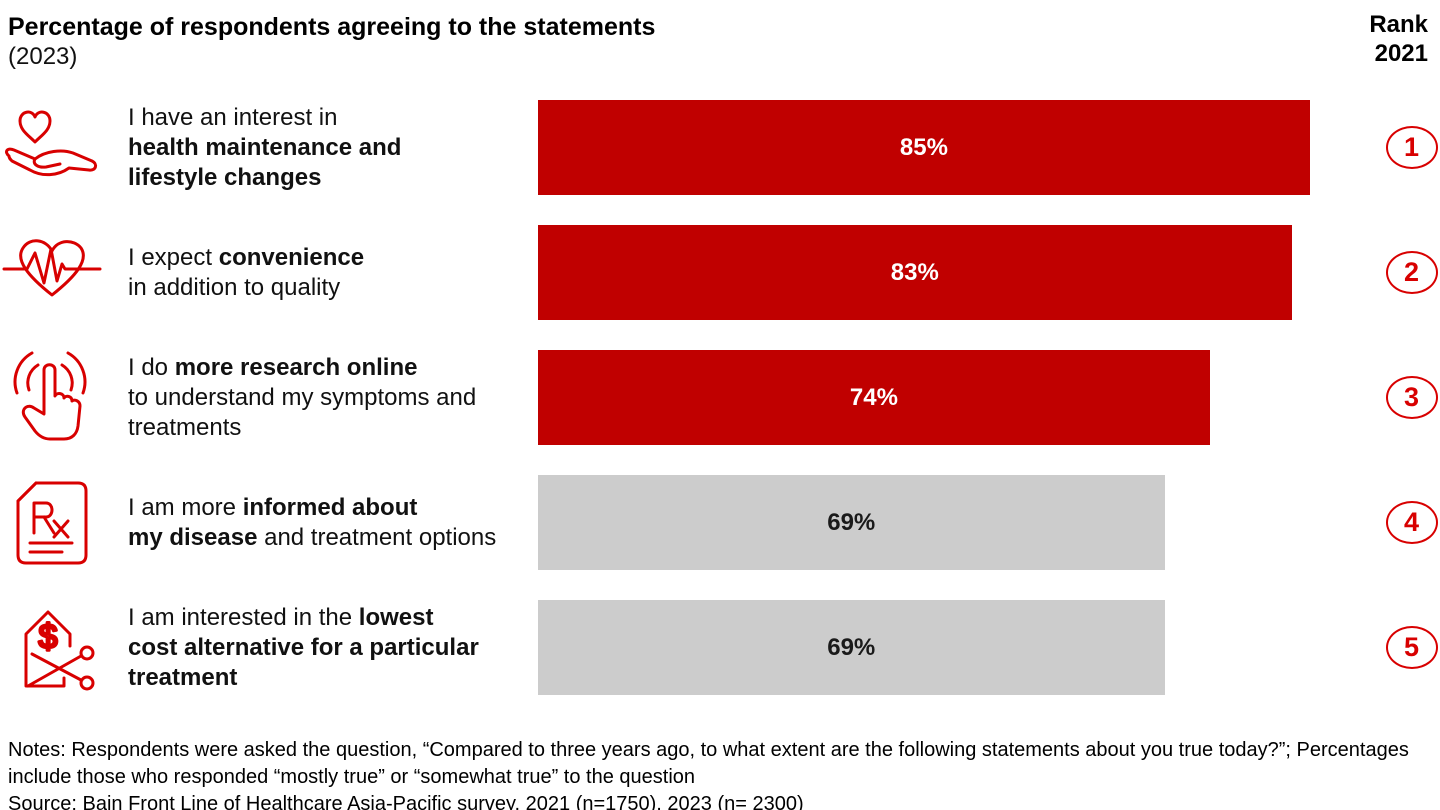 This screenshot has height=810, width=1440. Describe the element at coordinates (52, 523) in the screenshot. I see `rx-document-icon` at that location.